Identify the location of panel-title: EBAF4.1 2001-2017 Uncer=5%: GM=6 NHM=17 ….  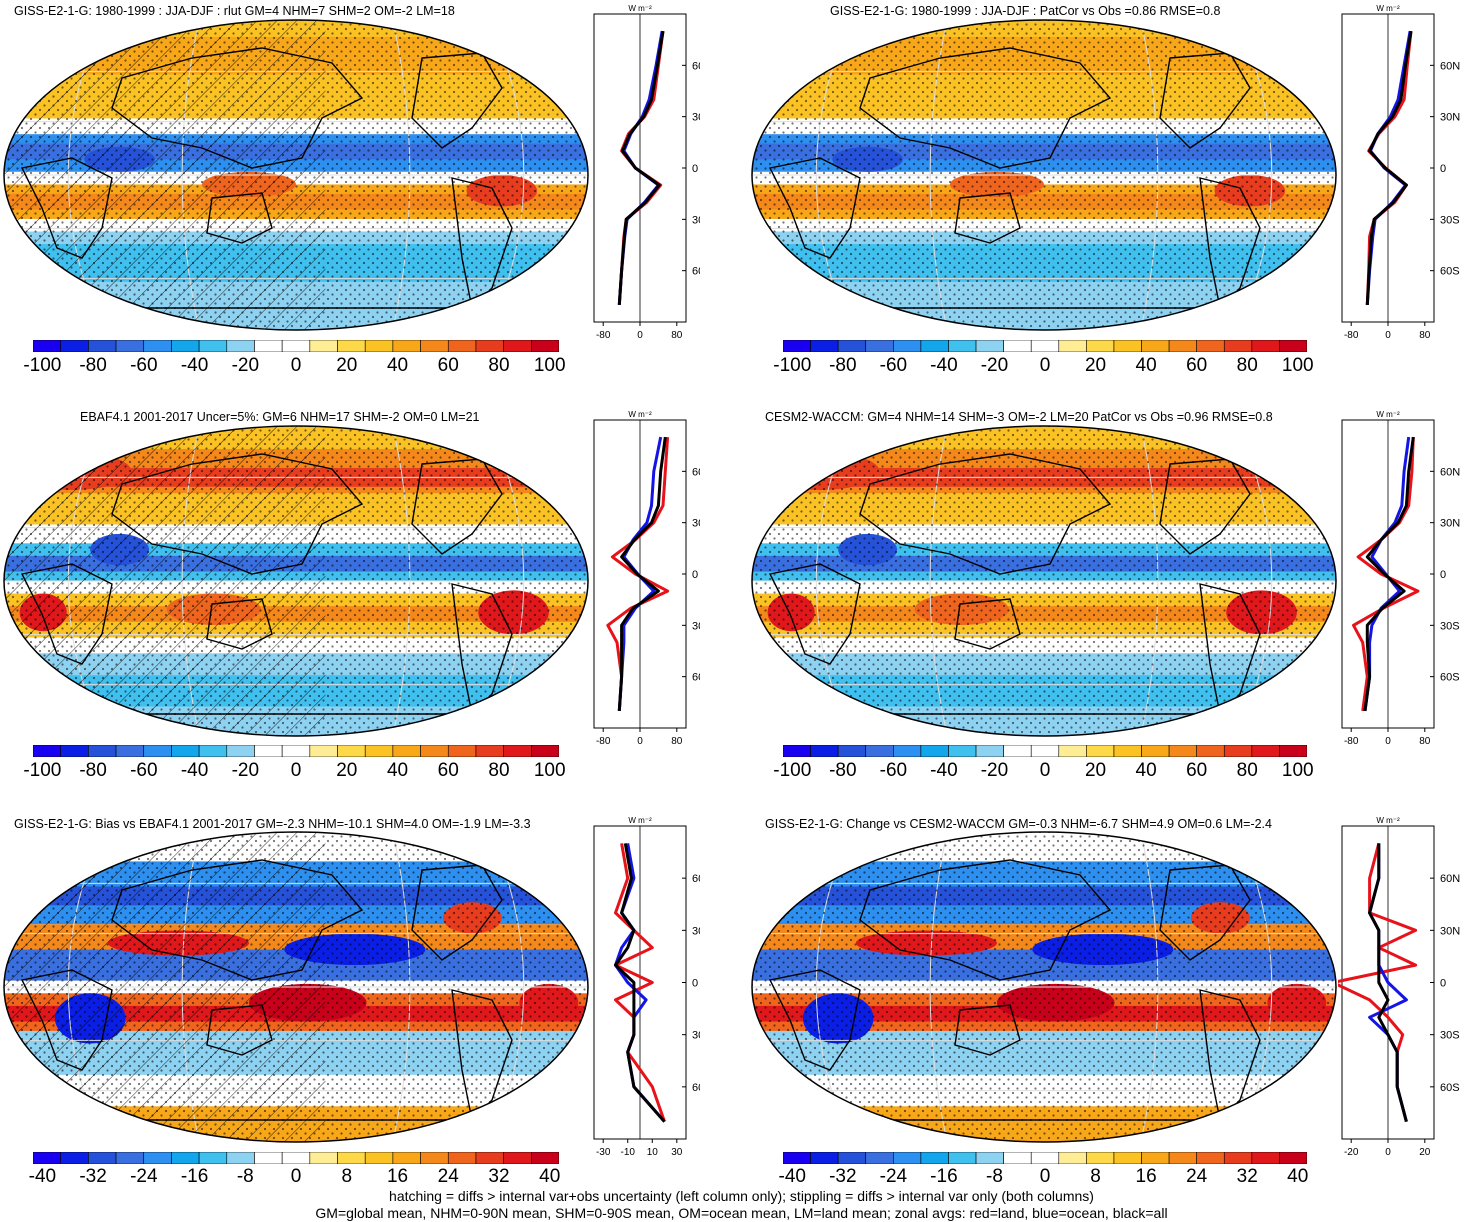
(280, 417).